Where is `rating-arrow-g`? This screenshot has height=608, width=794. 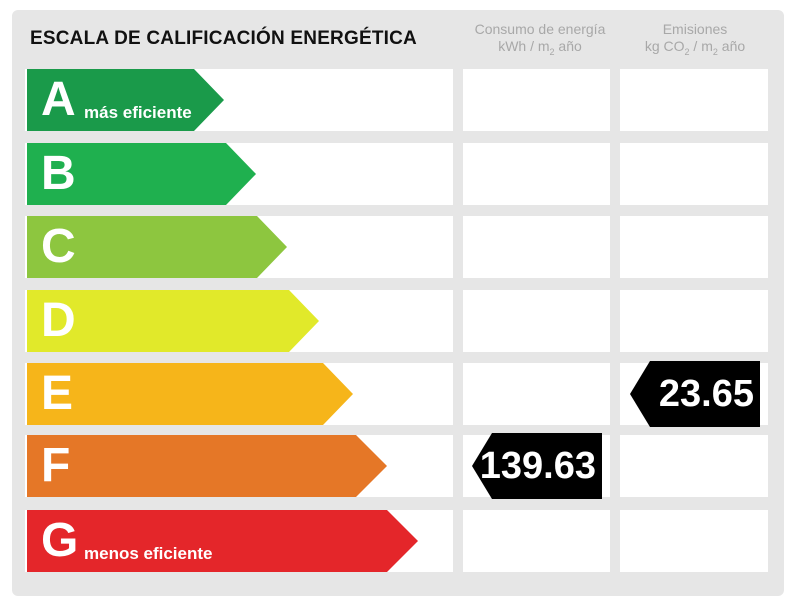 rating-arrow-g is located at coordinates (223, 541).